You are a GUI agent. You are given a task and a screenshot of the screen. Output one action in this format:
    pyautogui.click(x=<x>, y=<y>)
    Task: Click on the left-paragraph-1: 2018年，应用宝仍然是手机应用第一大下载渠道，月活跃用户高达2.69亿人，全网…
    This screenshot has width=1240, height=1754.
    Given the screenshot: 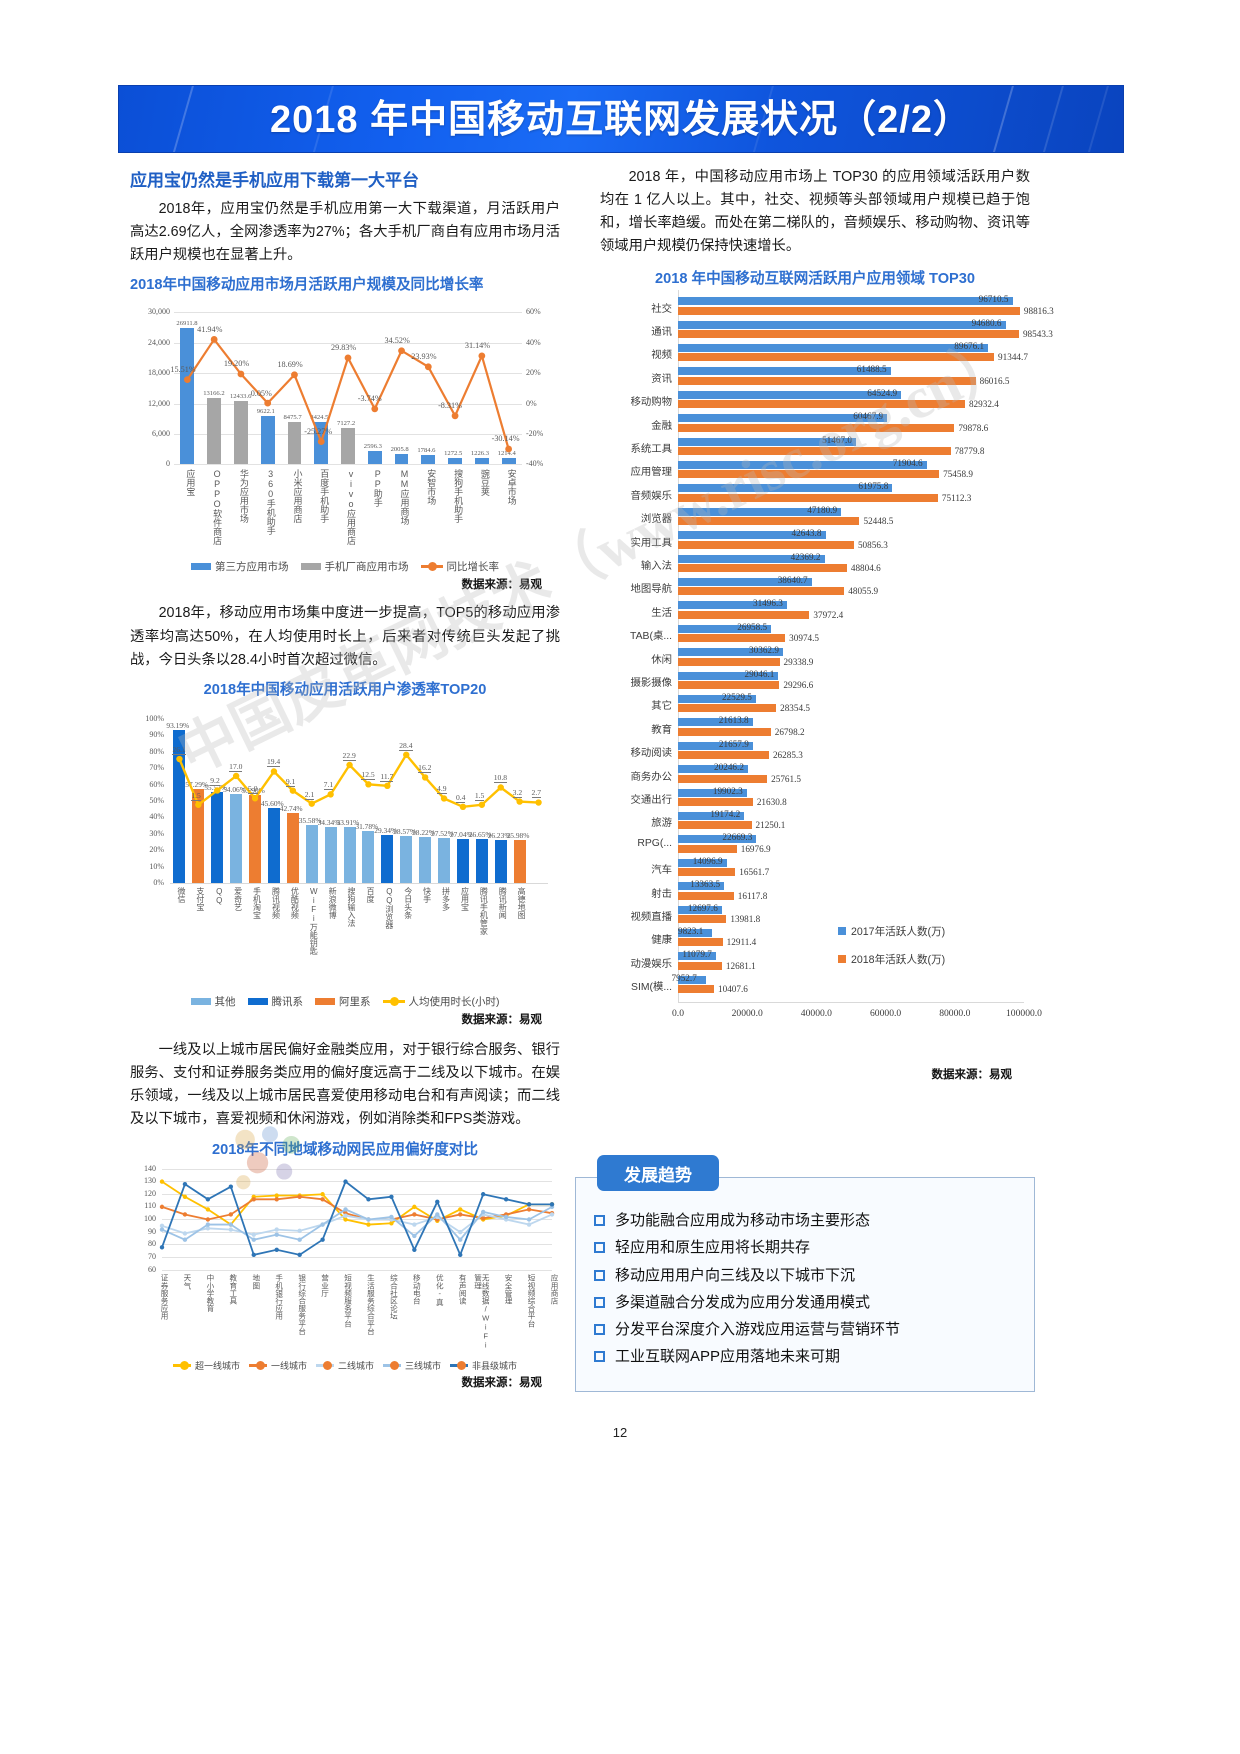 What is the action you would take?
    pyautogui.click(x=345, y=232)
    